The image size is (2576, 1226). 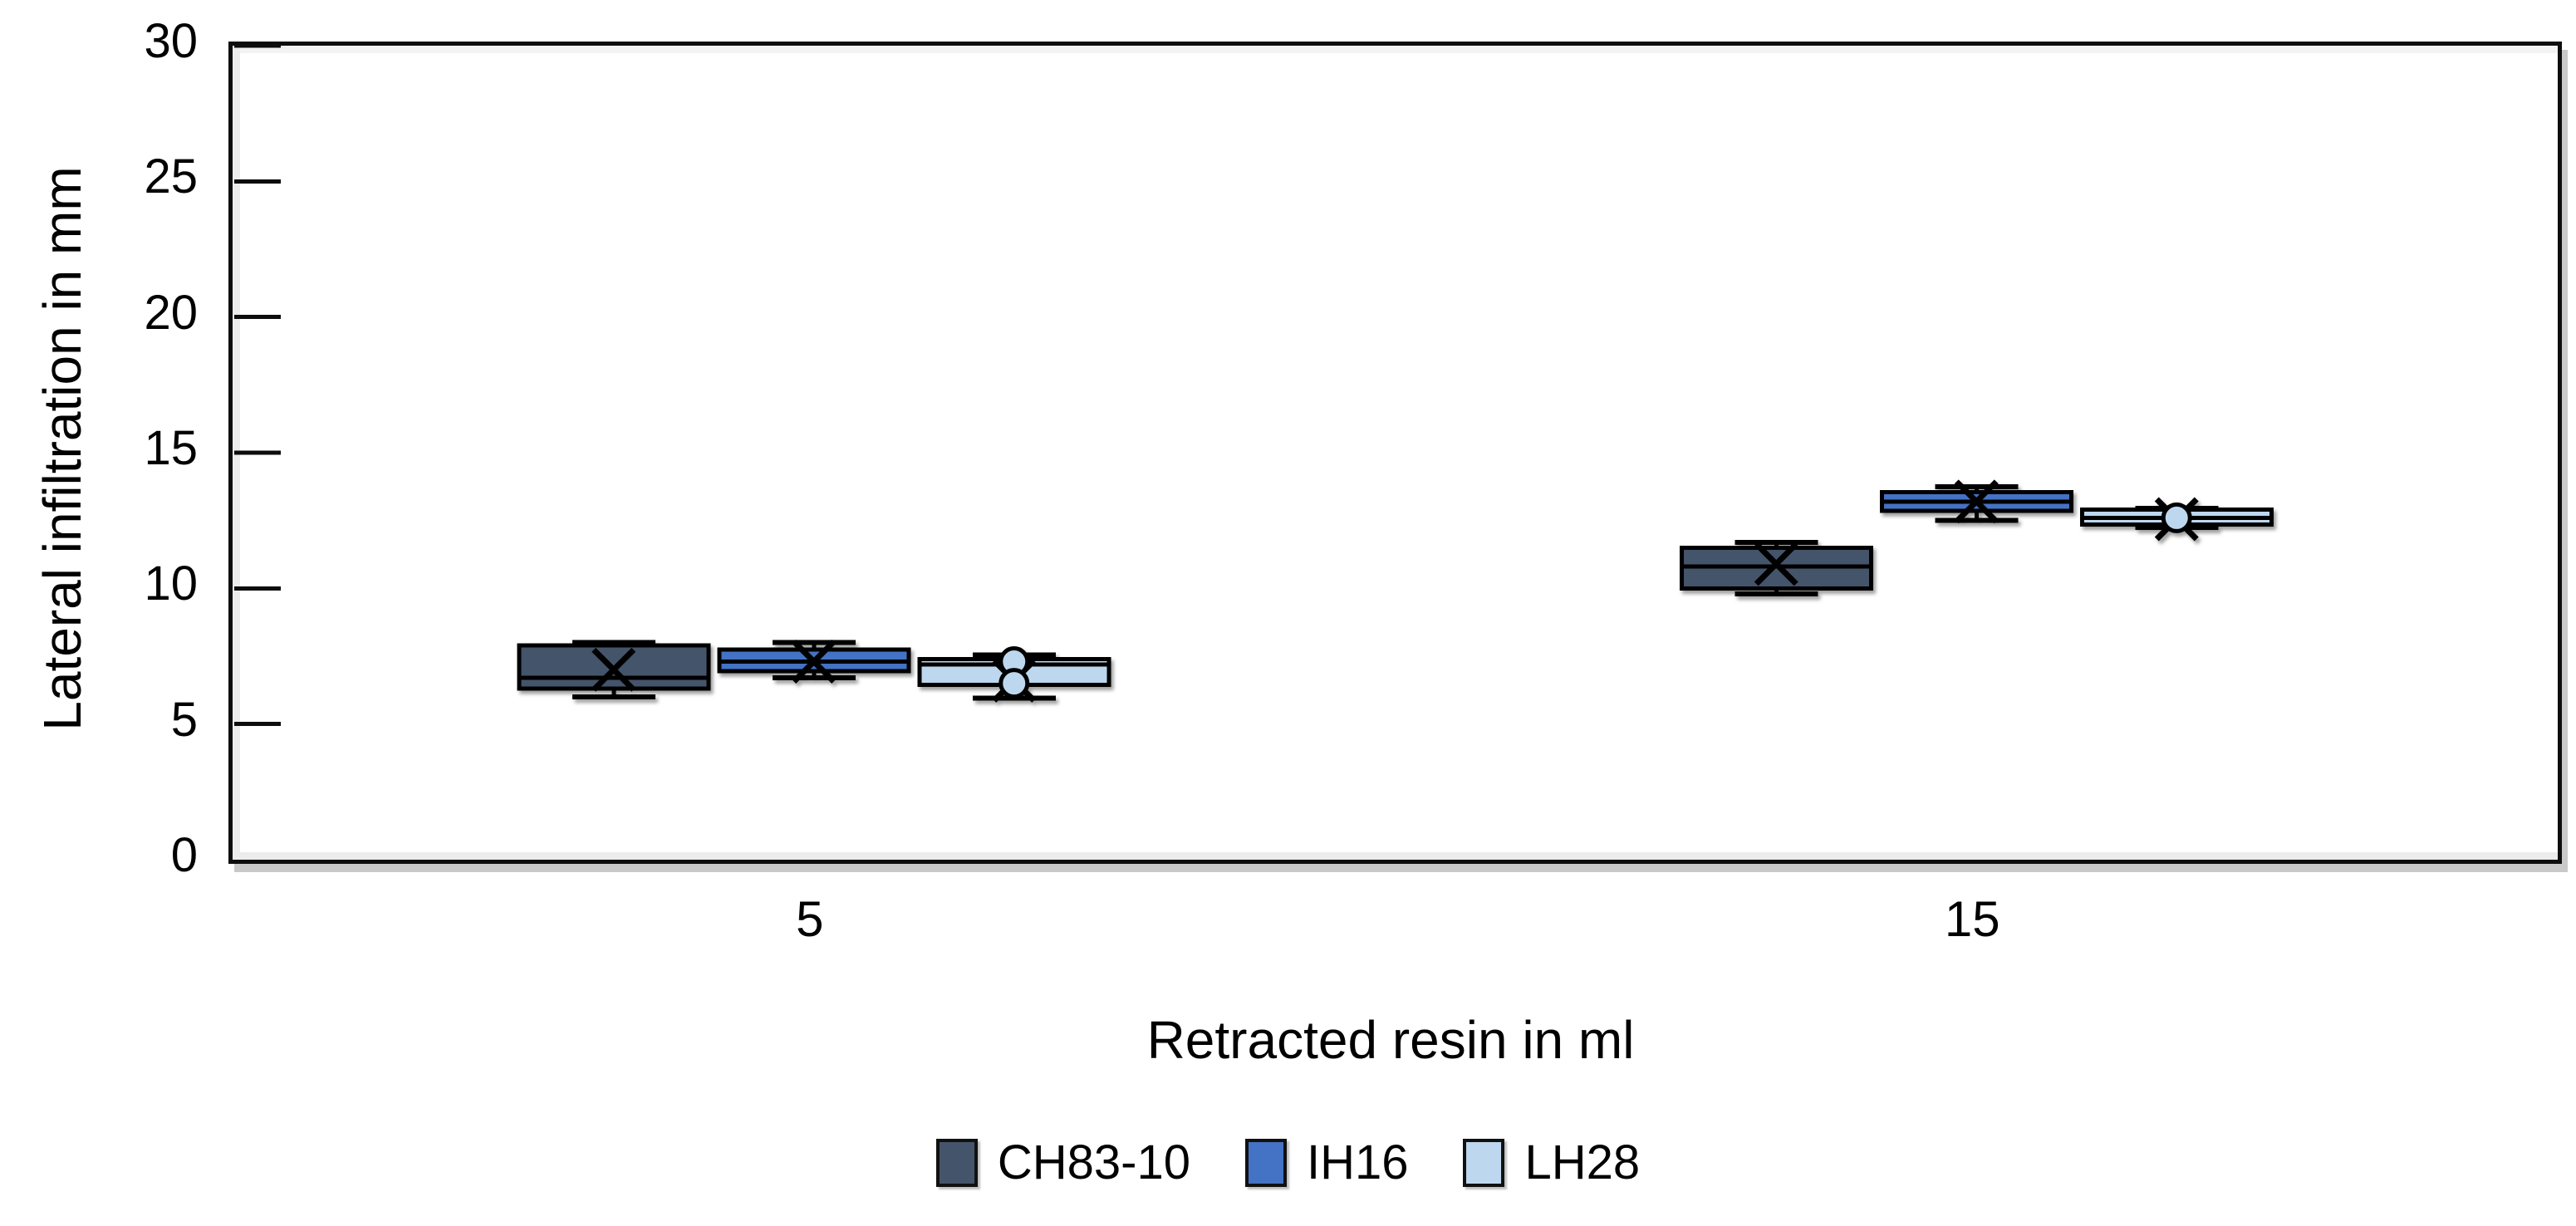 What do you see at coordinates (1972, 919) in the screenshot?
I see `x-category-label-15: 15` at bounding box center [1972, 919].